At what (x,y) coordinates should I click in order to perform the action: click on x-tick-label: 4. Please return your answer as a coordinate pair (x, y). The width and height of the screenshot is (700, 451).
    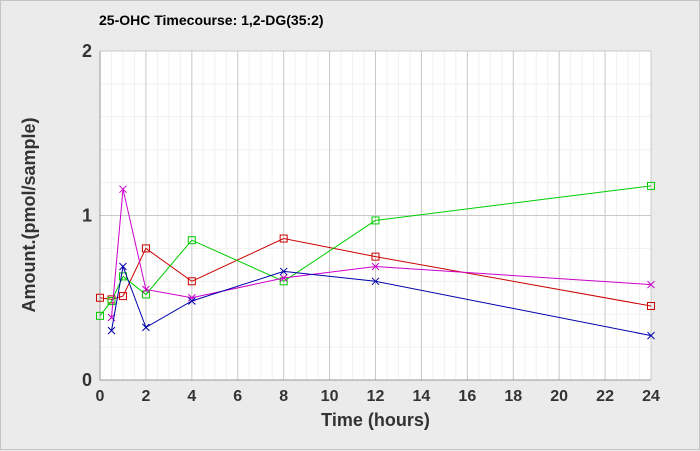
    Looking at the image, I should click on (191, 396).